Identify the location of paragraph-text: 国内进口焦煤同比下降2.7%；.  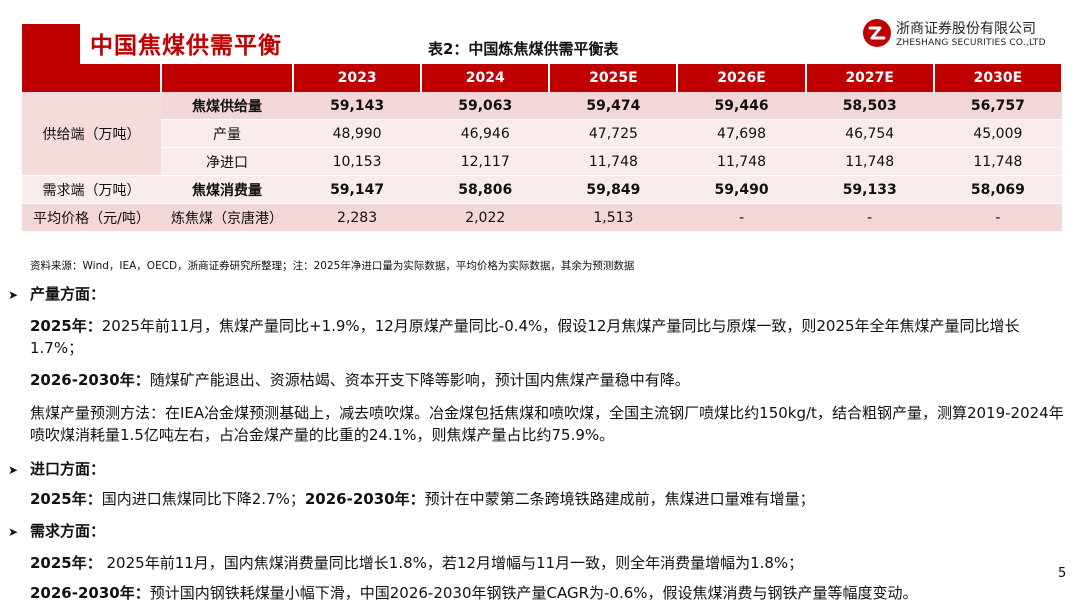
(203, 499).